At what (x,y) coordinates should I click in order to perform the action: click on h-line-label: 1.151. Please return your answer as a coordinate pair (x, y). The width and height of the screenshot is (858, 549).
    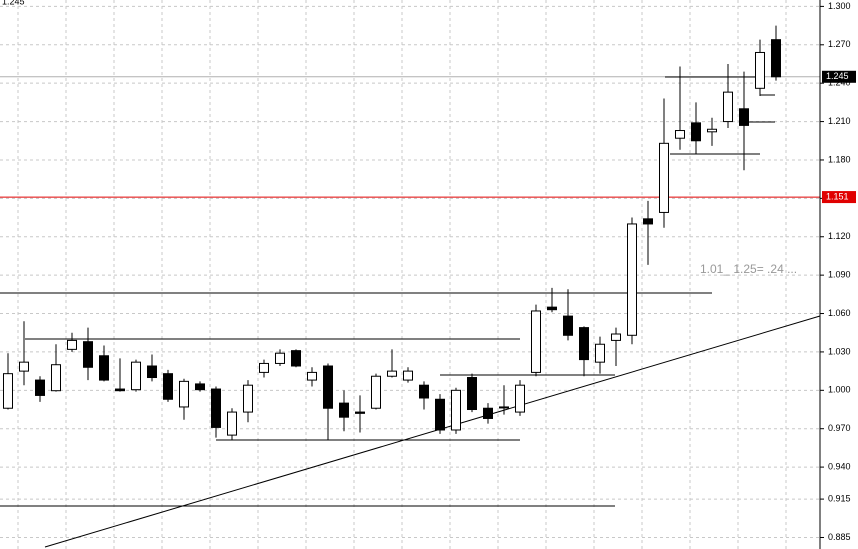
    Looking at the image, I should click on (837, 196).